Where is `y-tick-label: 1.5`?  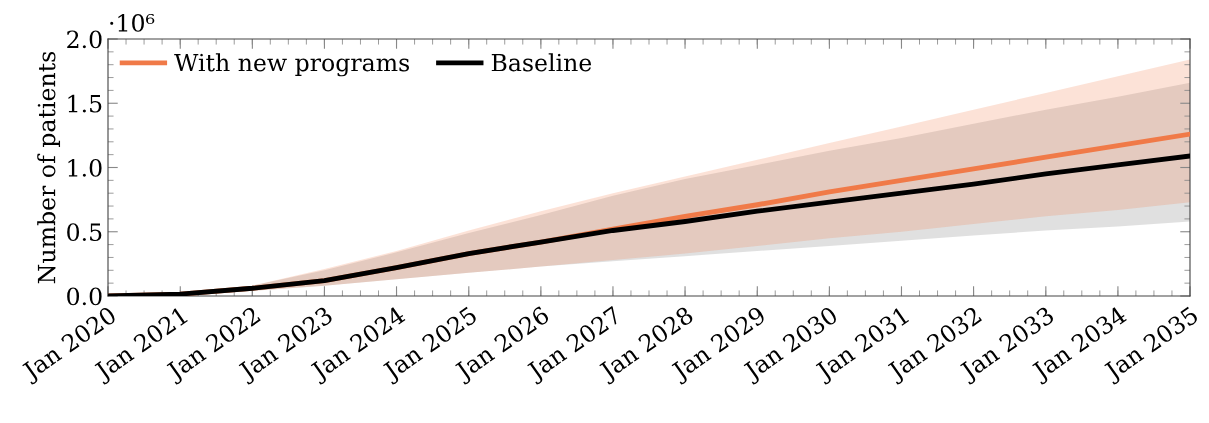
y-tick-label: 1.5 is located at coordinates (85, 103).